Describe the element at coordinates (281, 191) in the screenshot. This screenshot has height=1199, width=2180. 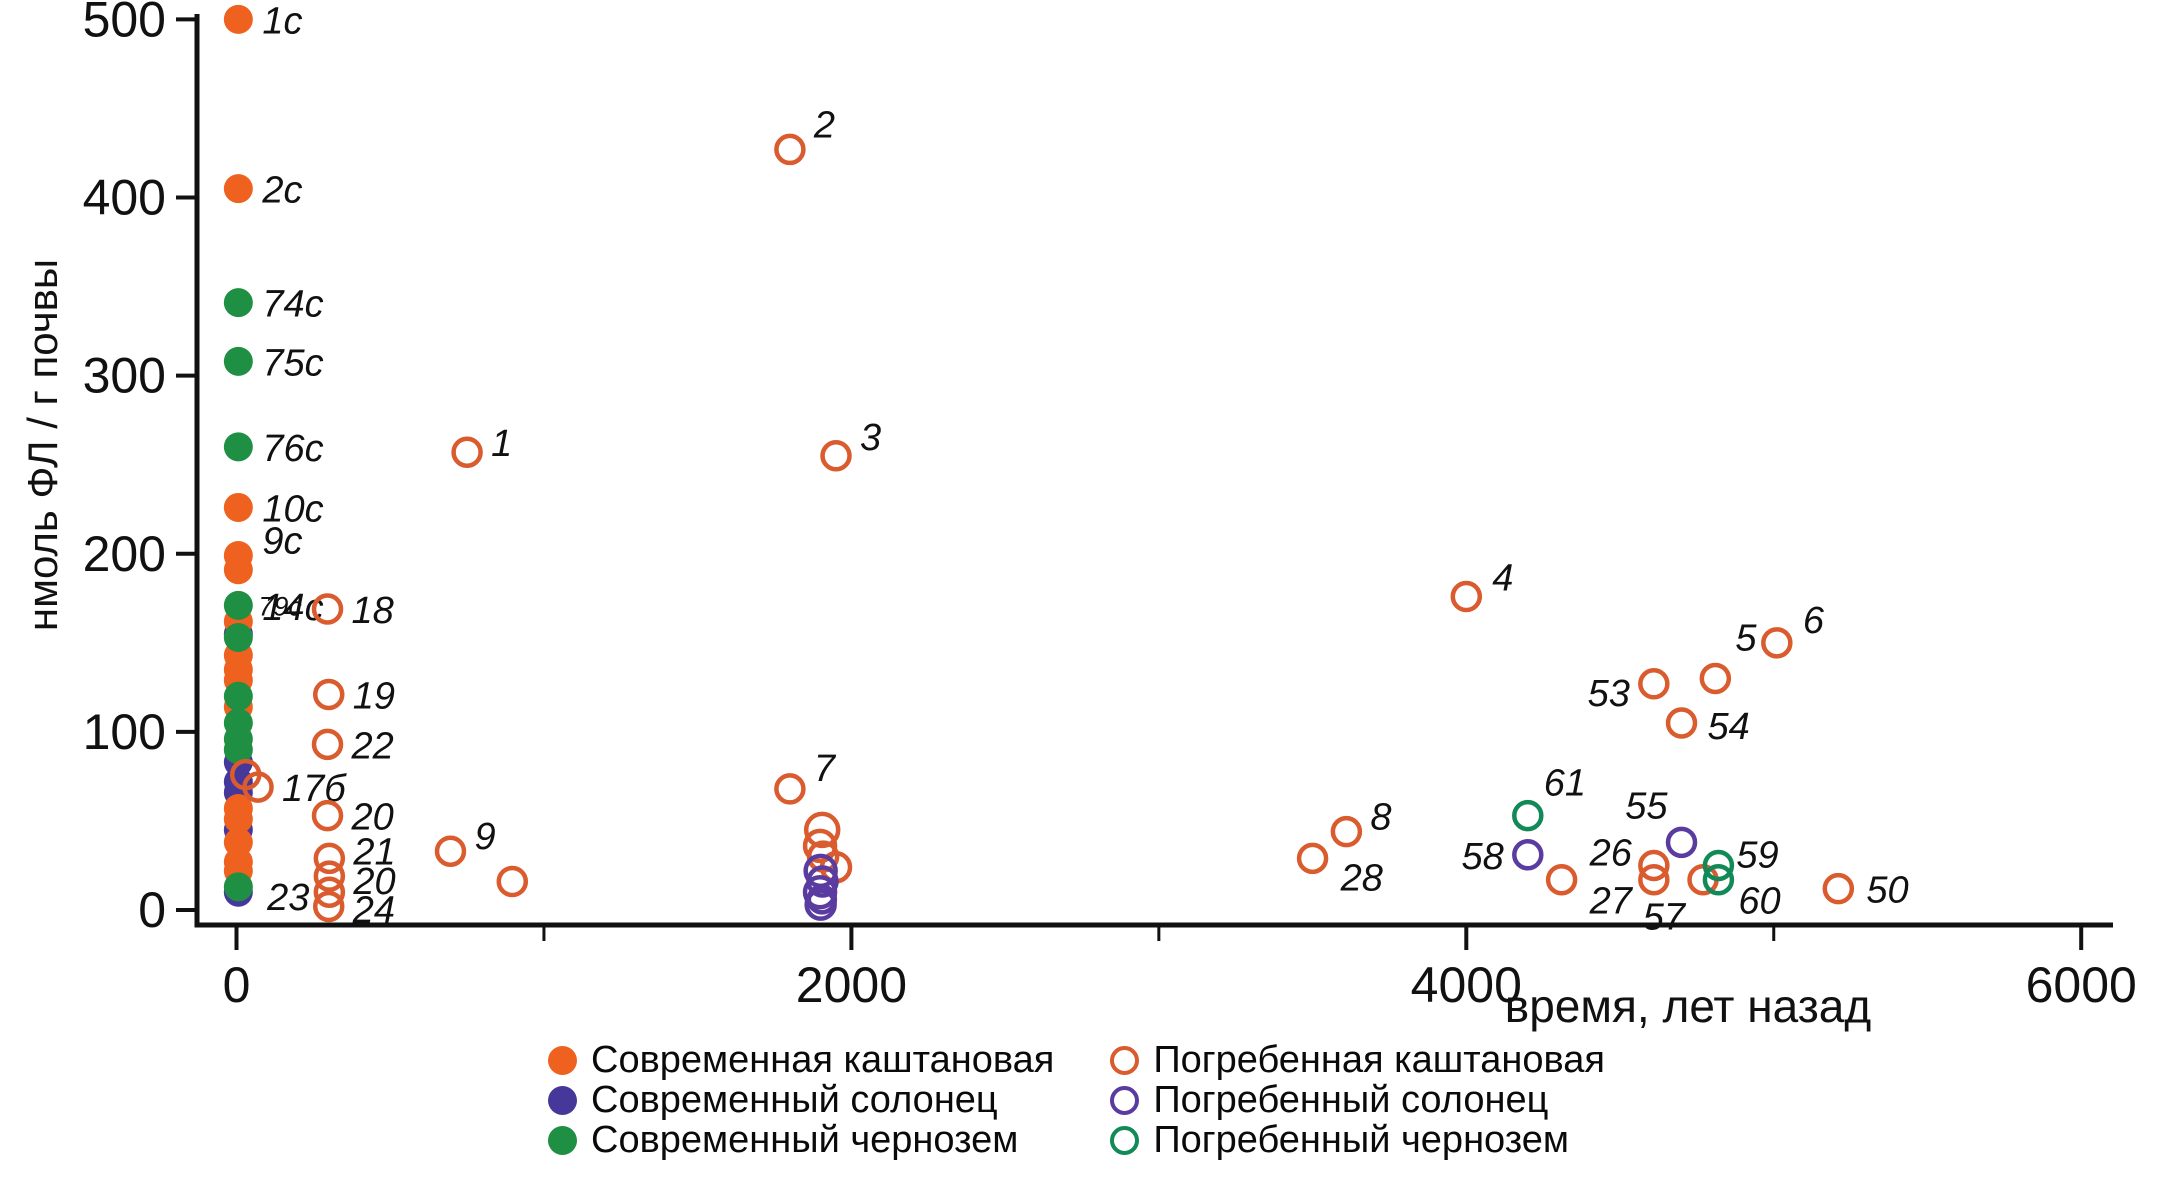
I see `point-label: 2c` at that location.